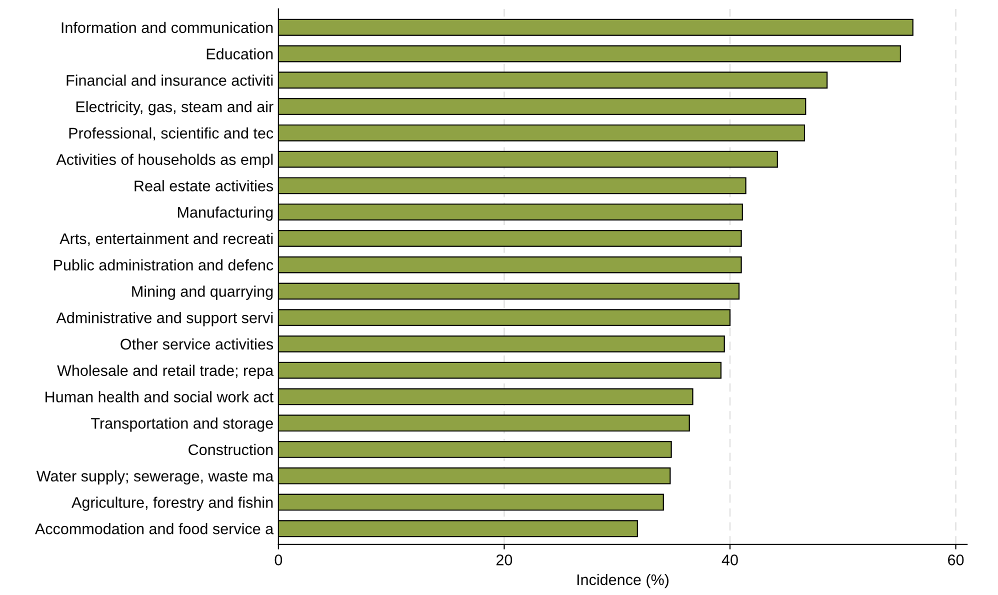 The image size is (998, 595). What do you see at coordinates (182, 425) in the screenshot?
I see `y-tick-label: Transportation and storage` at bounding box center [182, 425].